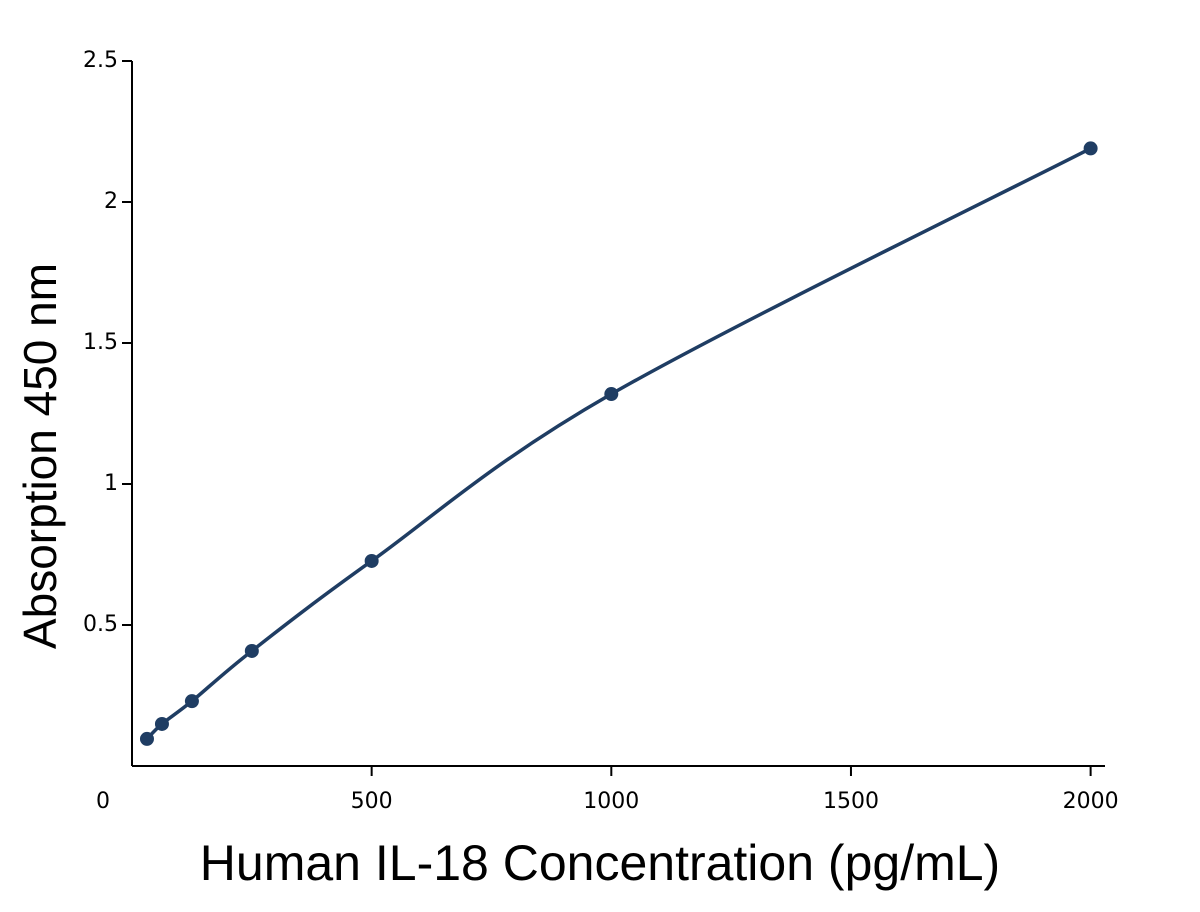 Image resolution: width=1200 pixels, height=912 pixels. What do you see at coordinates (111, 201) in the screenshot?
I see `y-tick-label: 2` at bounding box center [111, 201].